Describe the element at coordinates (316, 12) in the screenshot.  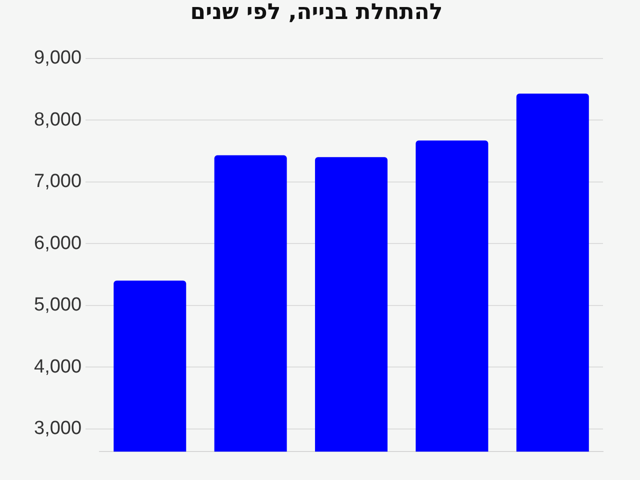
I see `chart-title: להתחלת בנייה, לפי שנים` at that location.